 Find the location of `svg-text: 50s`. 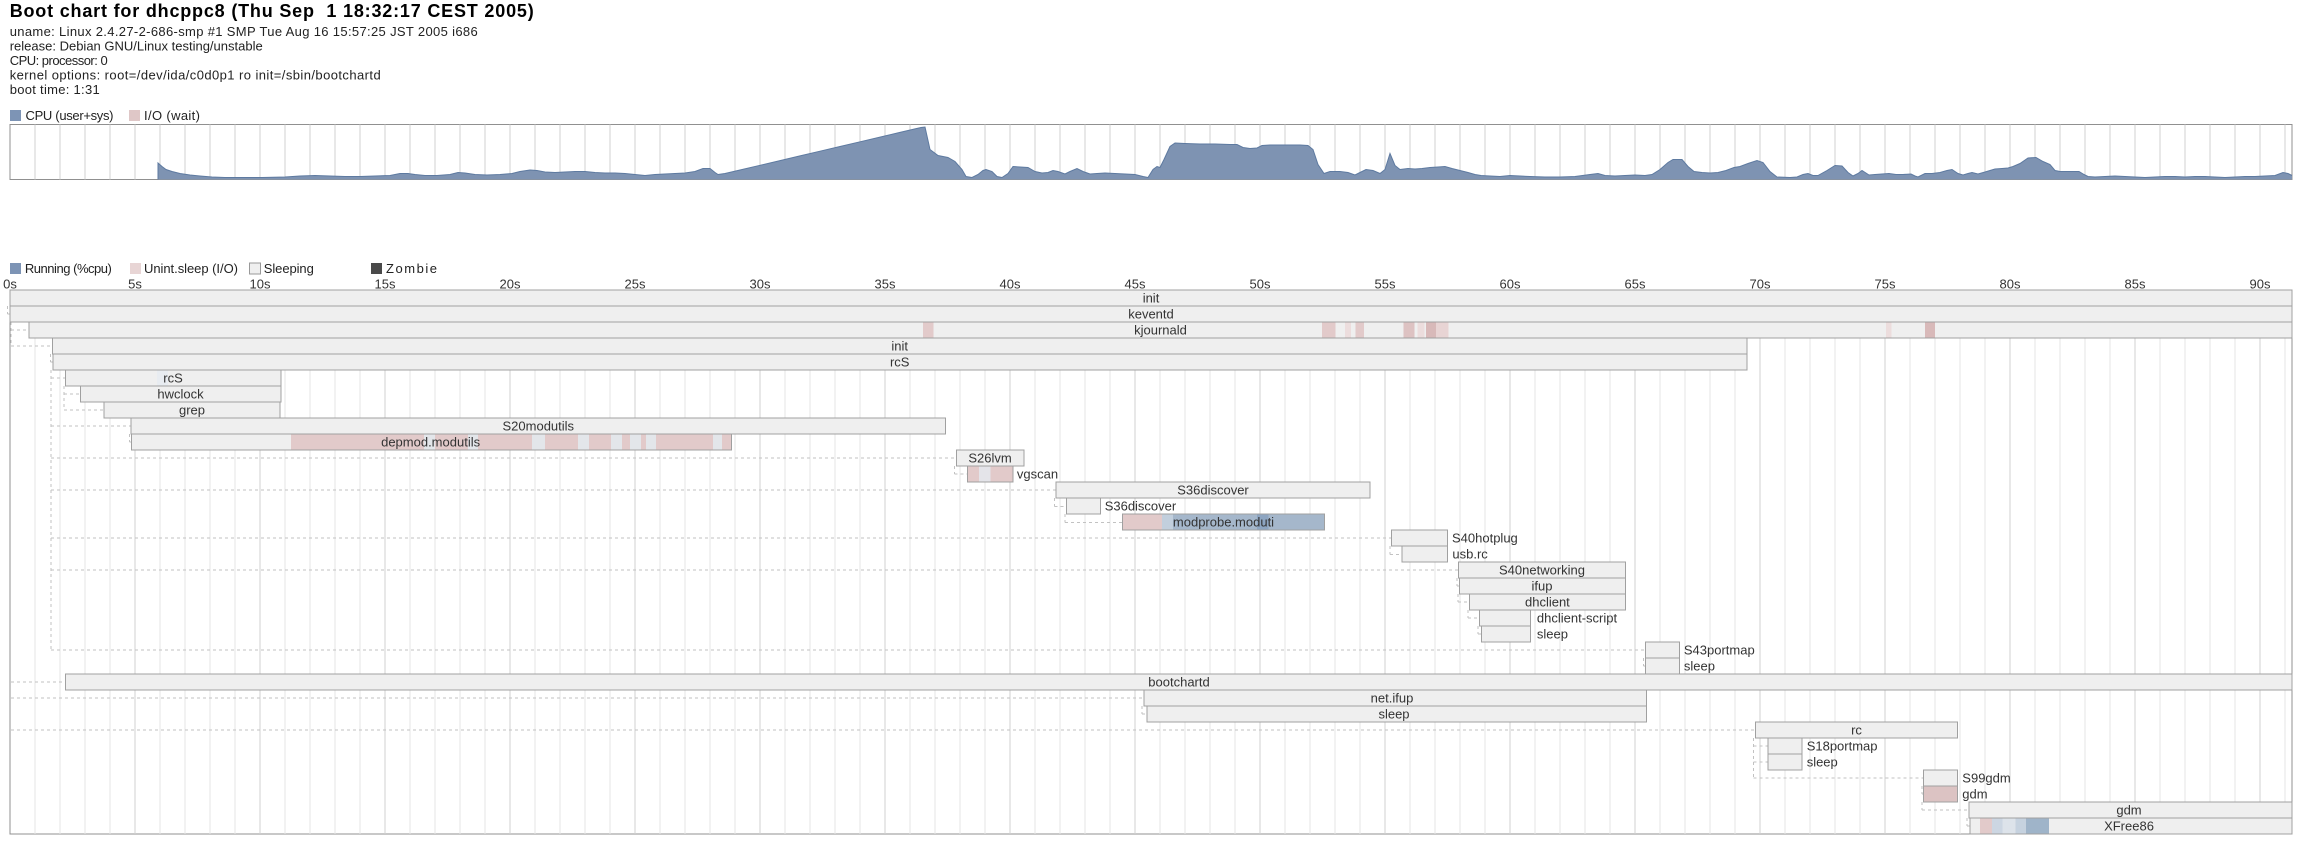

svg-text: 50s is located at coordinates (1260, 283).